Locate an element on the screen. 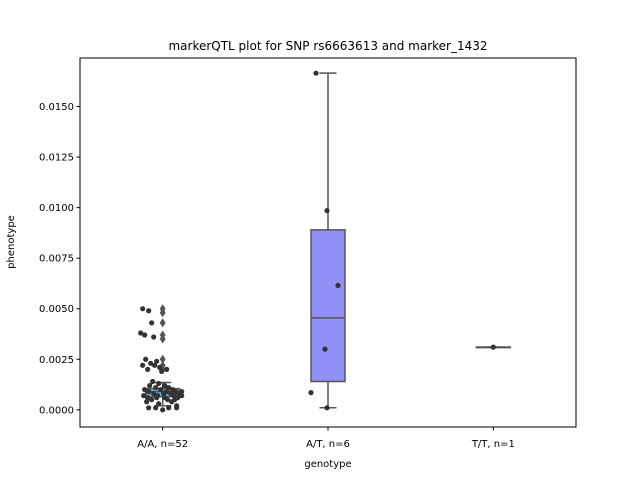 This screenshot has height=480, width=640. y-tick-label: 0.0000 is located at coordinates (56, 410).